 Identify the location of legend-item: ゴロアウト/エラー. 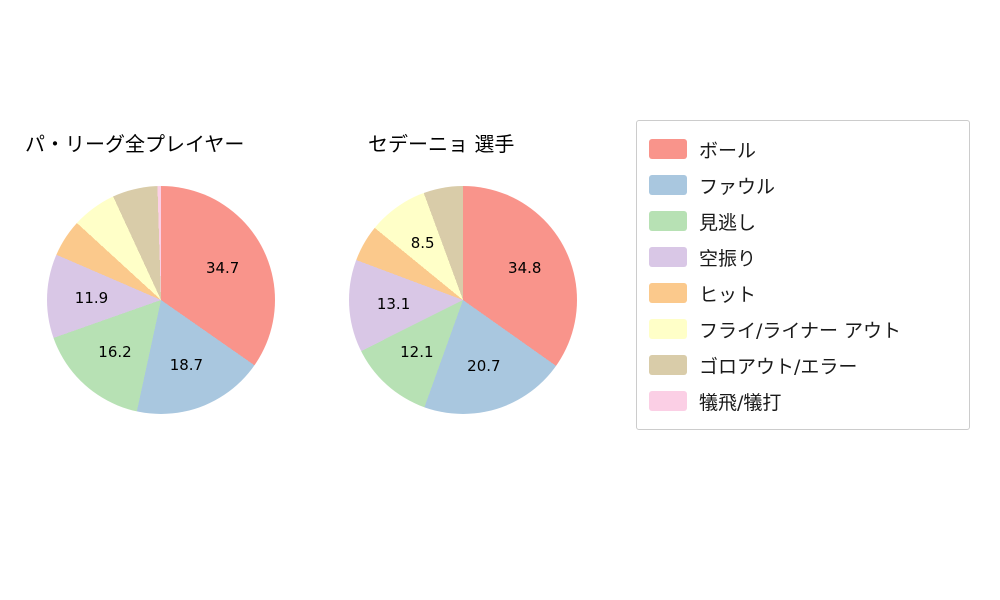
(803, 365).